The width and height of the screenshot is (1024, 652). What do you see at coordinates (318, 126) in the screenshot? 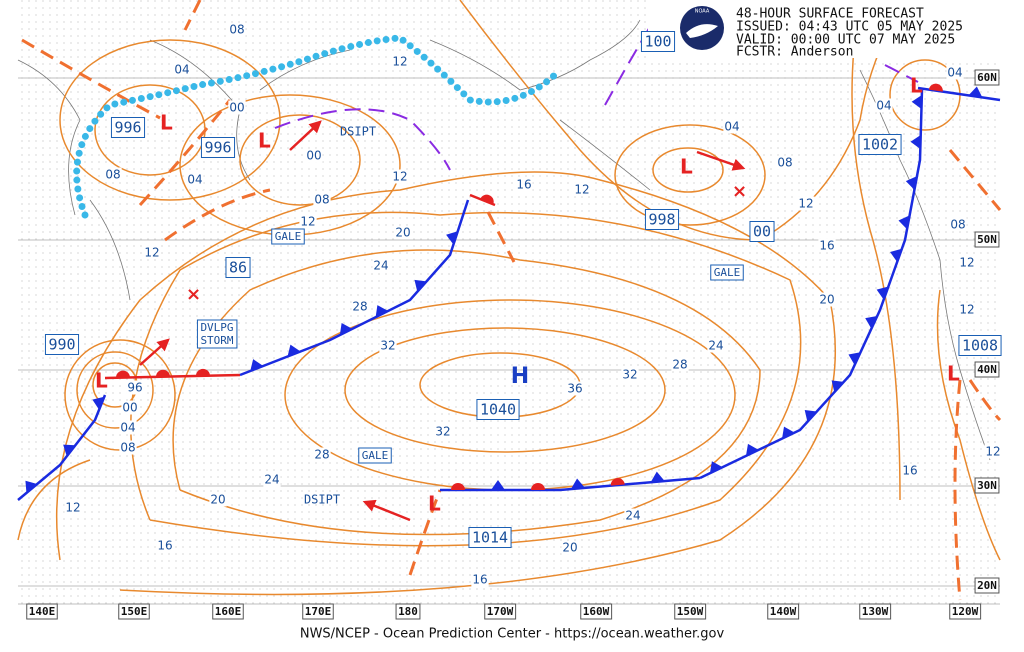
I see `ice-edge` at bounding box center [318, 126].